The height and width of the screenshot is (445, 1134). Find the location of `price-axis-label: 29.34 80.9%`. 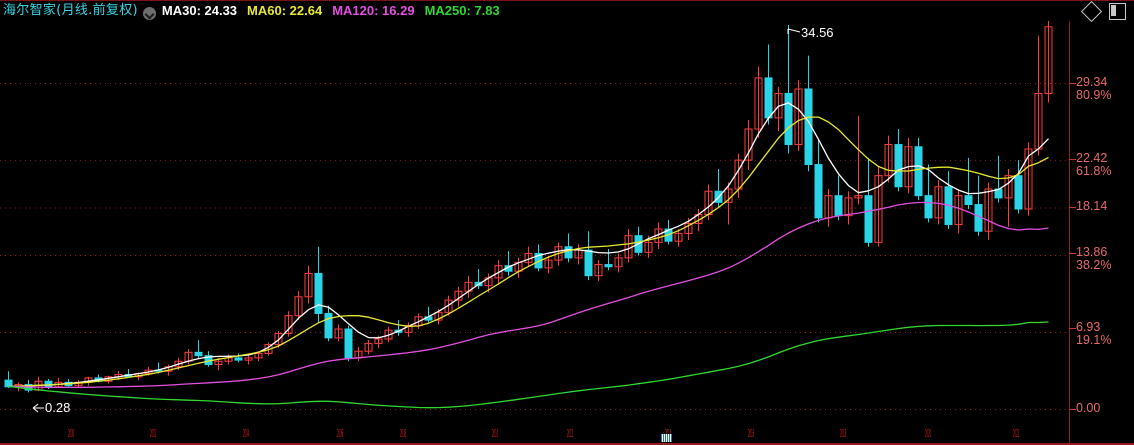

price-axis-label: 29.34 80.9% is located at coordinates (1093, 89).